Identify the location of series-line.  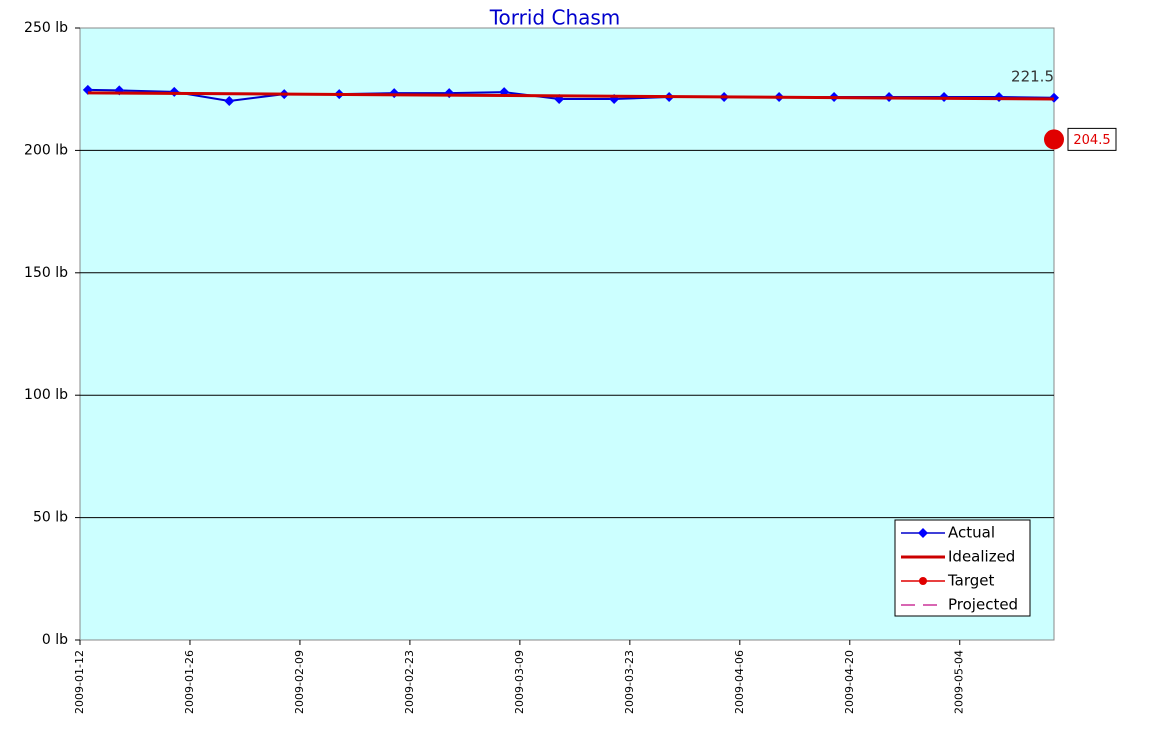
(571, 96).